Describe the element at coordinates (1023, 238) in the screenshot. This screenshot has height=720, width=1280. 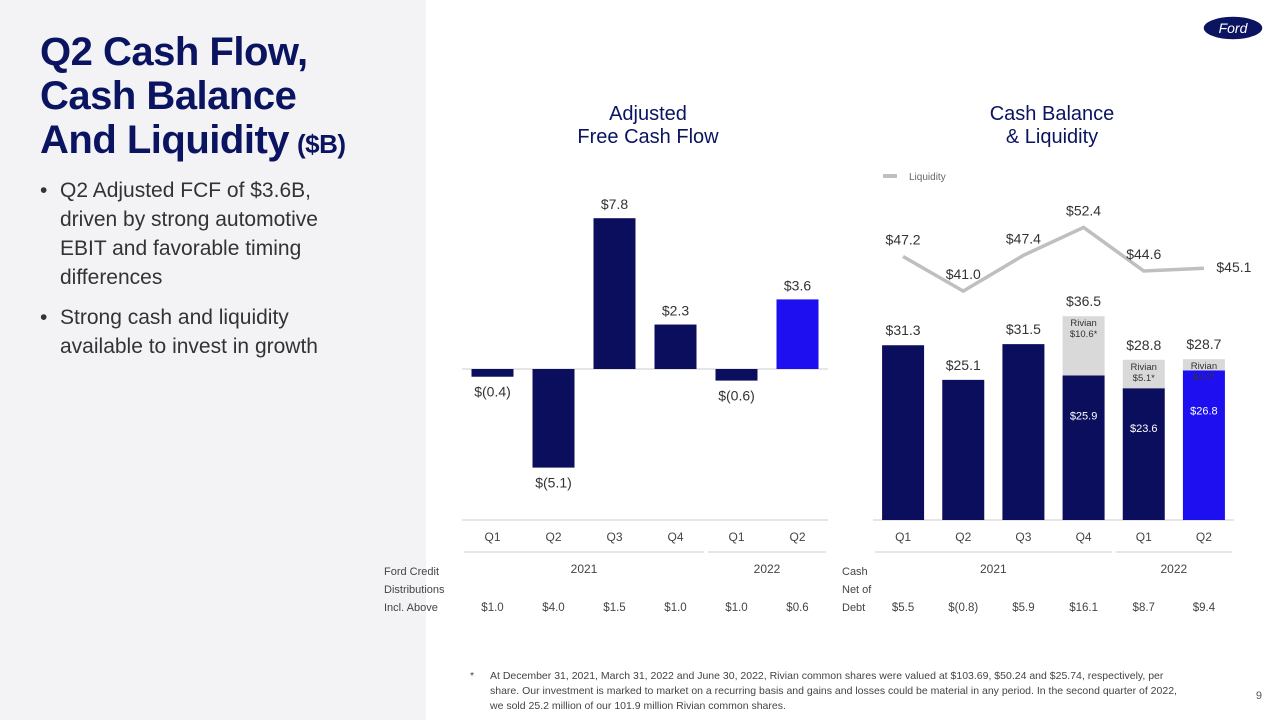
I see `line-label: $47.4` at that location.